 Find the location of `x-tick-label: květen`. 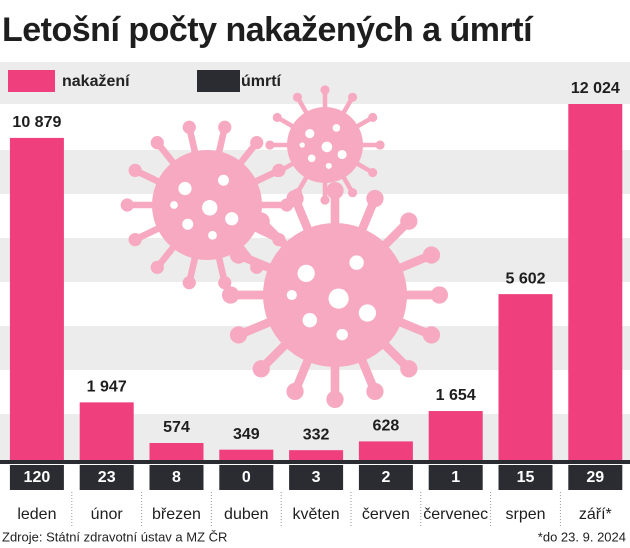

x-tick-label: květen is located at coordinates (316, 514).